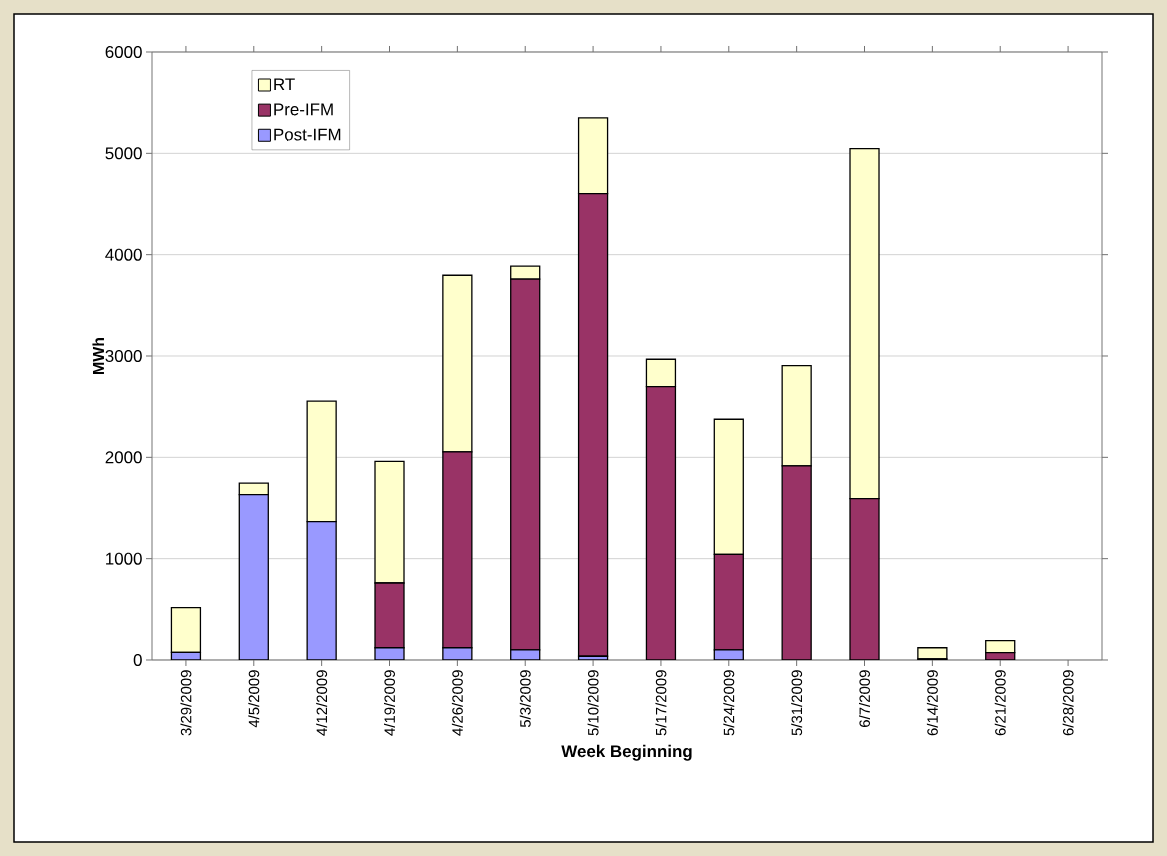 The image size is (1167, 856). Describe the element at coordinates (932, 703) in the screenshot. I see `x-tick-label: 6/14/2009` at that location.